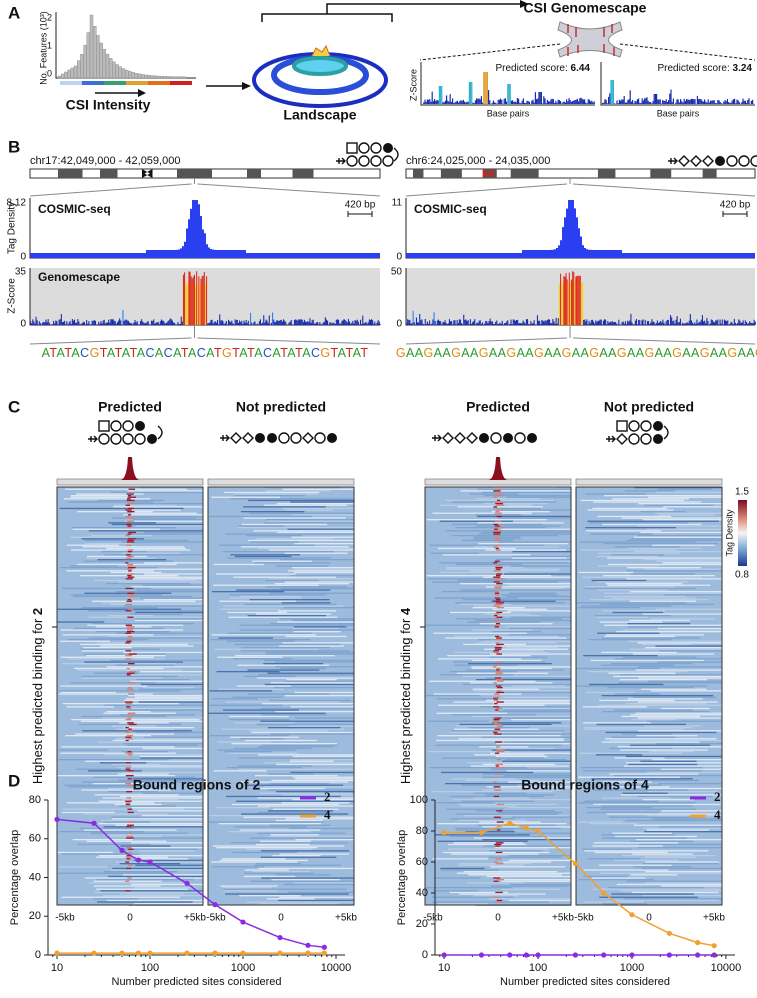 This screenshot has width=757, height=998. I want to click on colorbar-max: 1.5, so click(742, 492).